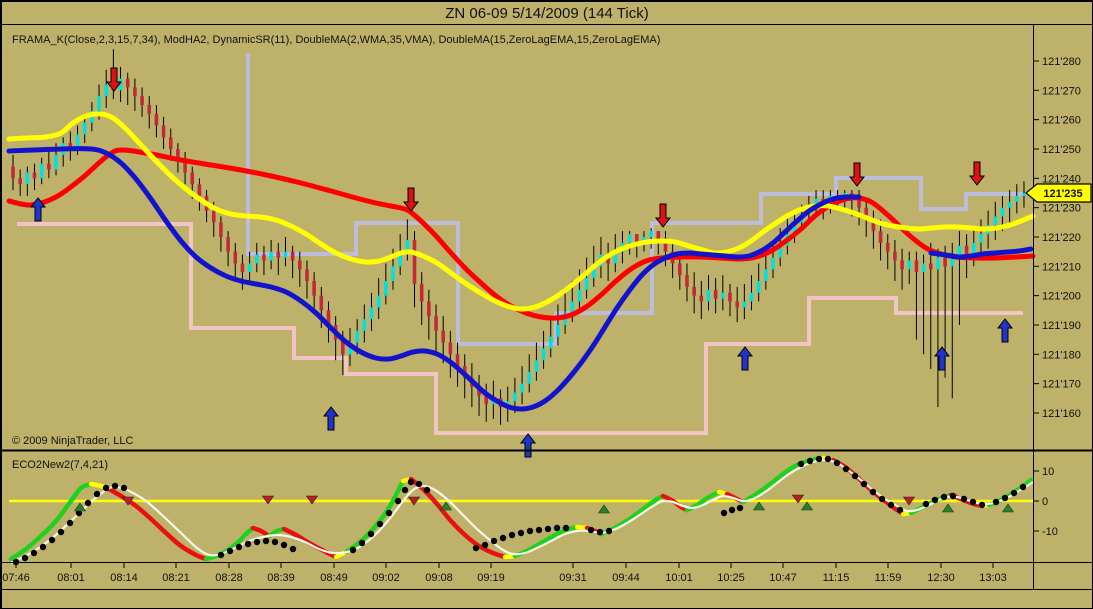 This screenshot has width=1093, height=609. Describe the element at coordinates (51, 521) in the screenshot. I see `eco-line-green` at that location.